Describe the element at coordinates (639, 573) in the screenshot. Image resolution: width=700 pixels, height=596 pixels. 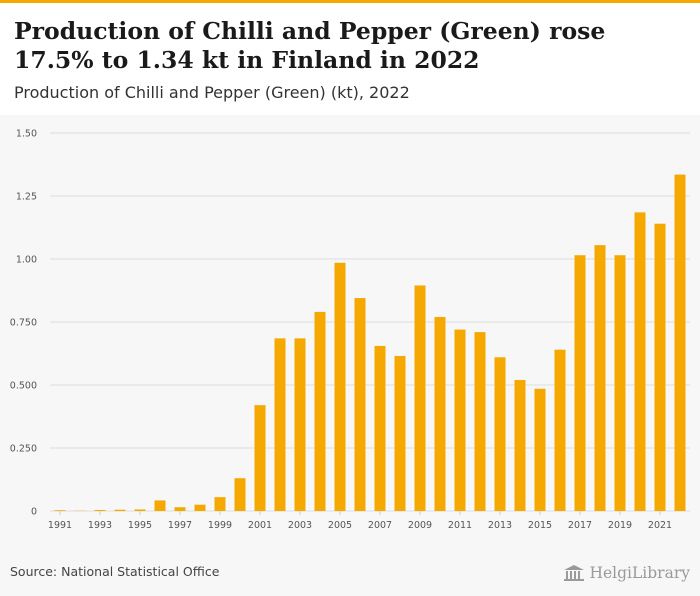
I see `logo-text: HelgiLibrary` at that location.